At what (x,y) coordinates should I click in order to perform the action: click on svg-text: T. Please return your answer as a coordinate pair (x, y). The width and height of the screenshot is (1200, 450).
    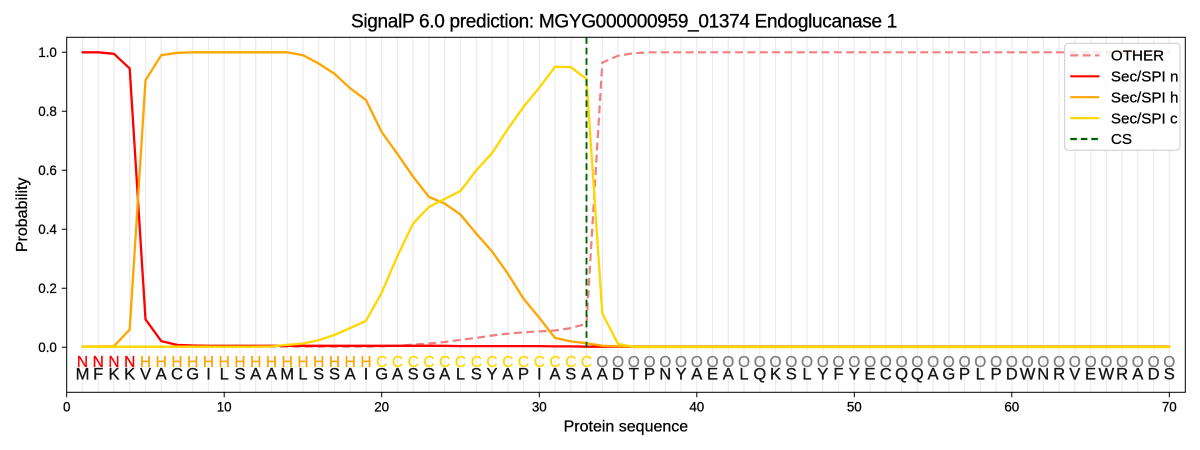
    Looking at the image, I should click on (634, 374).